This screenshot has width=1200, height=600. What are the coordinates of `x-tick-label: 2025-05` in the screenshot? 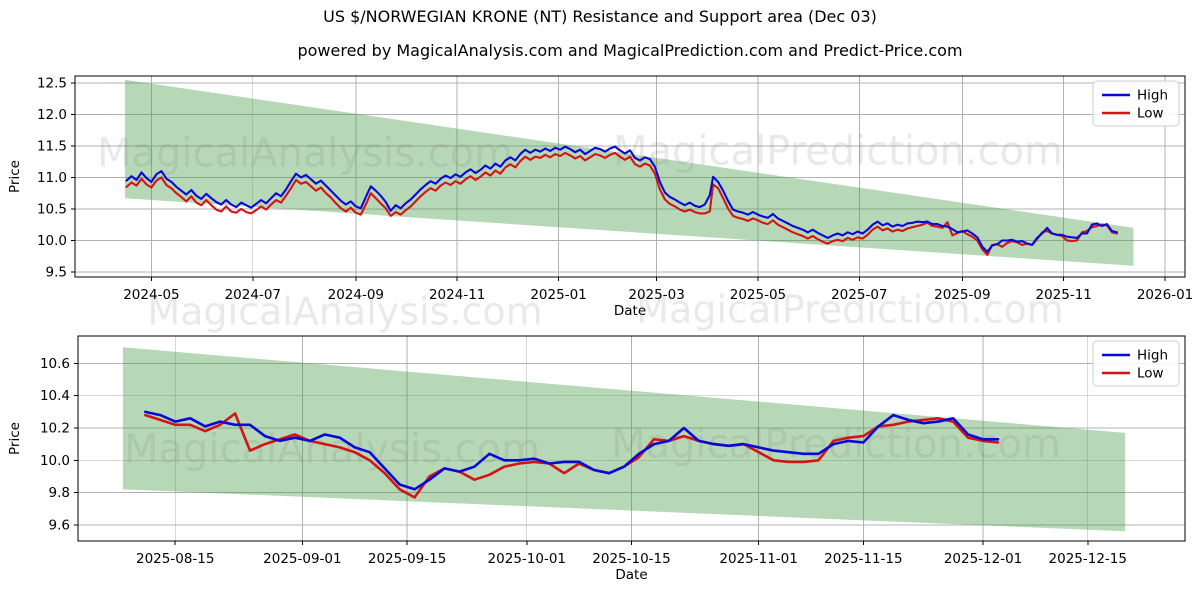 It's located at (758, 295).